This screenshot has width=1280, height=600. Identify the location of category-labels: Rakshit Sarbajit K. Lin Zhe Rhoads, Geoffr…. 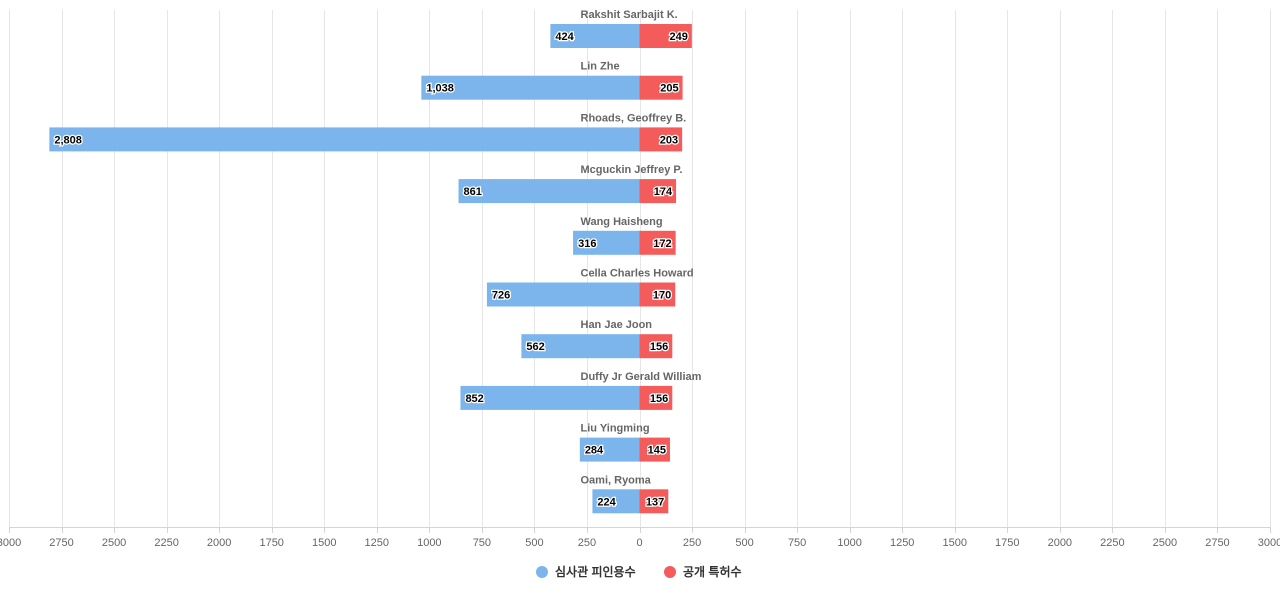
(641, 247).